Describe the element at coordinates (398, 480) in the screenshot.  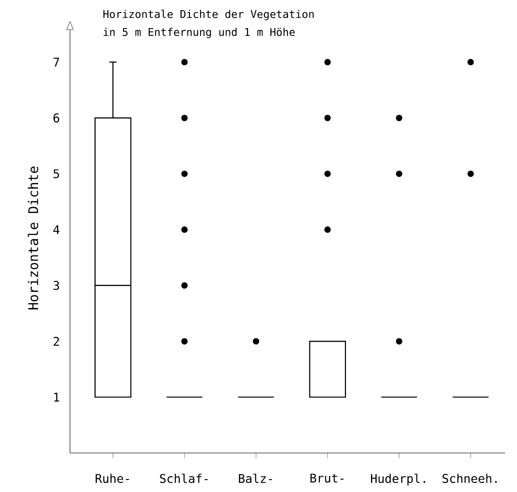
I see `x-tick-label: Huderpl.` at that location.